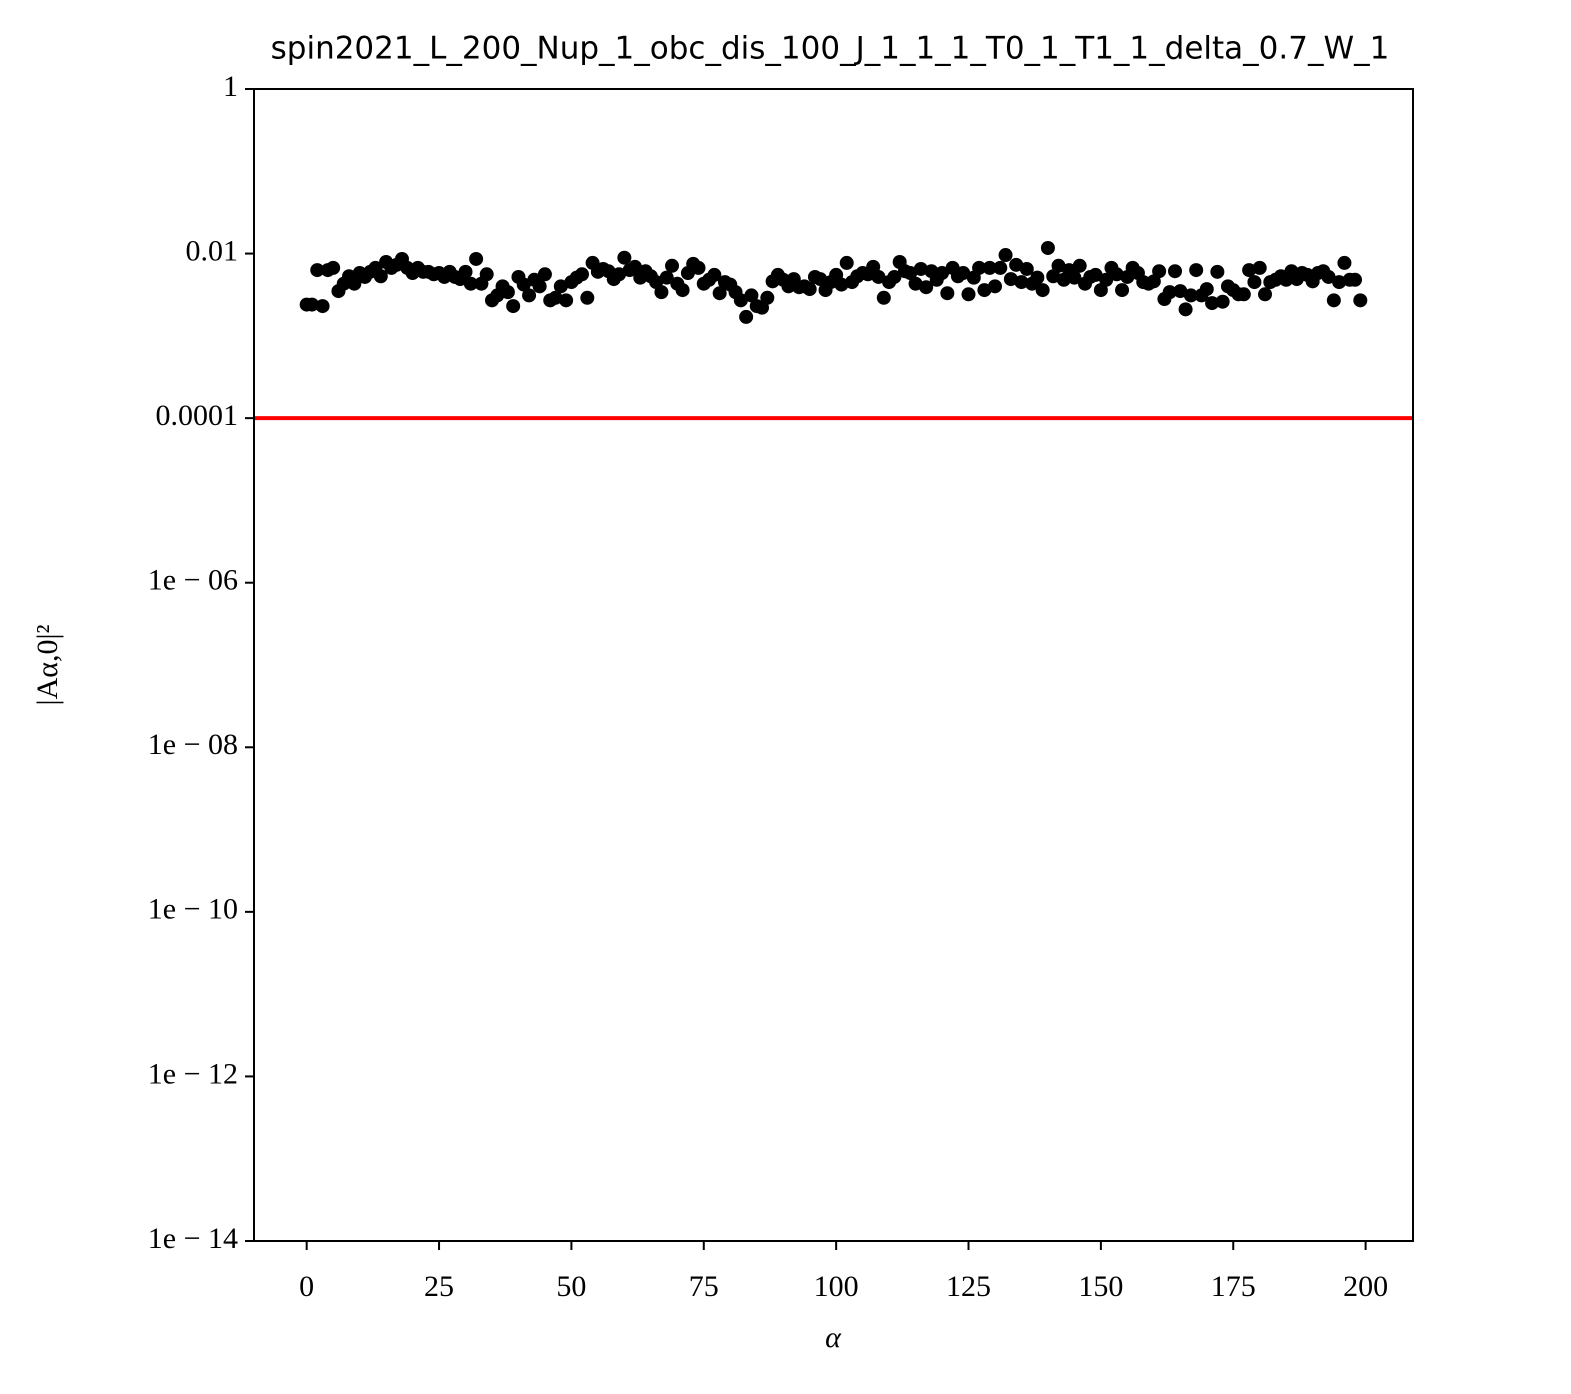 The height and width of the screenshot is (1394, 1571). Describe the element at coordinates (47, 665) in the screenshot. I see `y-axis-label: |Aα,0|²` at that location.